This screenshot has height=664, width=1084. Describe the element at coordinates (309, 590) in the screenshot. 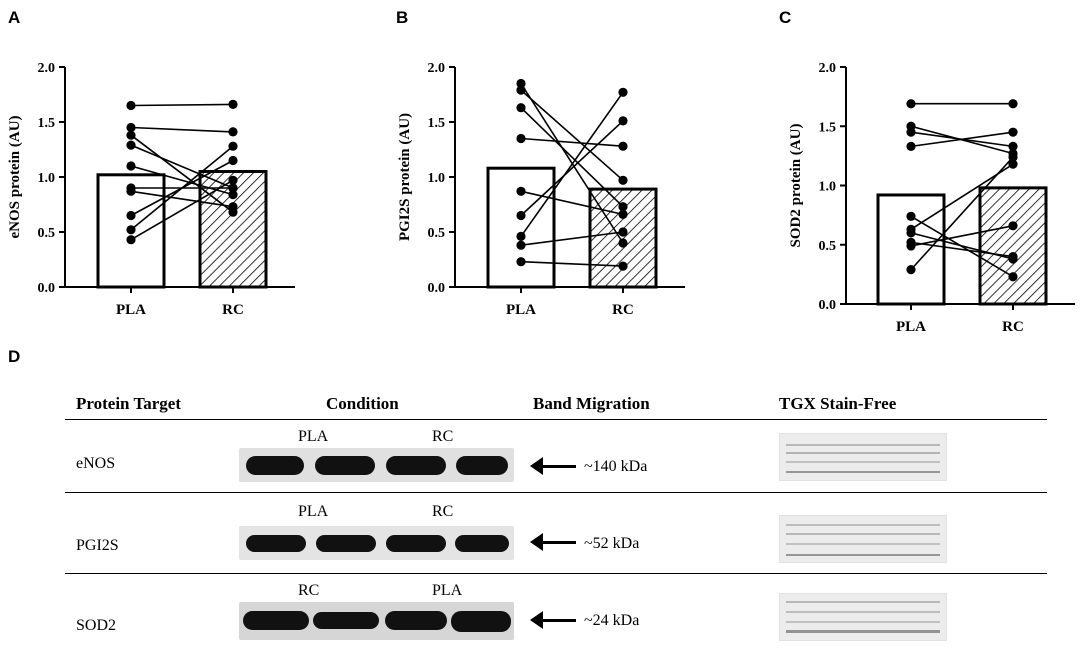

I see `lane-label-left: RC` at that location.